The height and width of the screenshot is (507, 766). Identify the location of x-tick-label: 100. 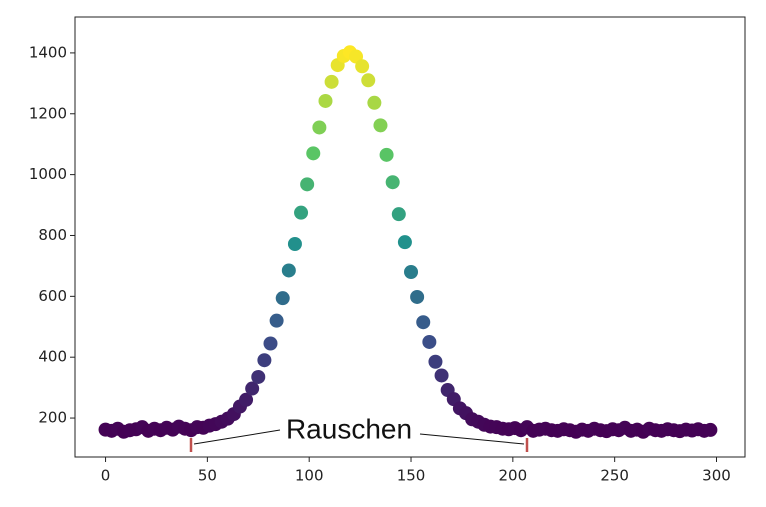
(309, 476).